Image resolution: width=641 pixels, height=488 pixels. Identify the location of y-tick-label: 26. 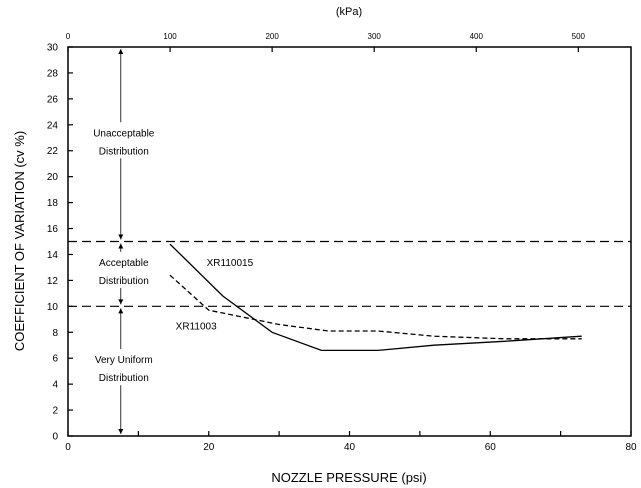
(53, 99).